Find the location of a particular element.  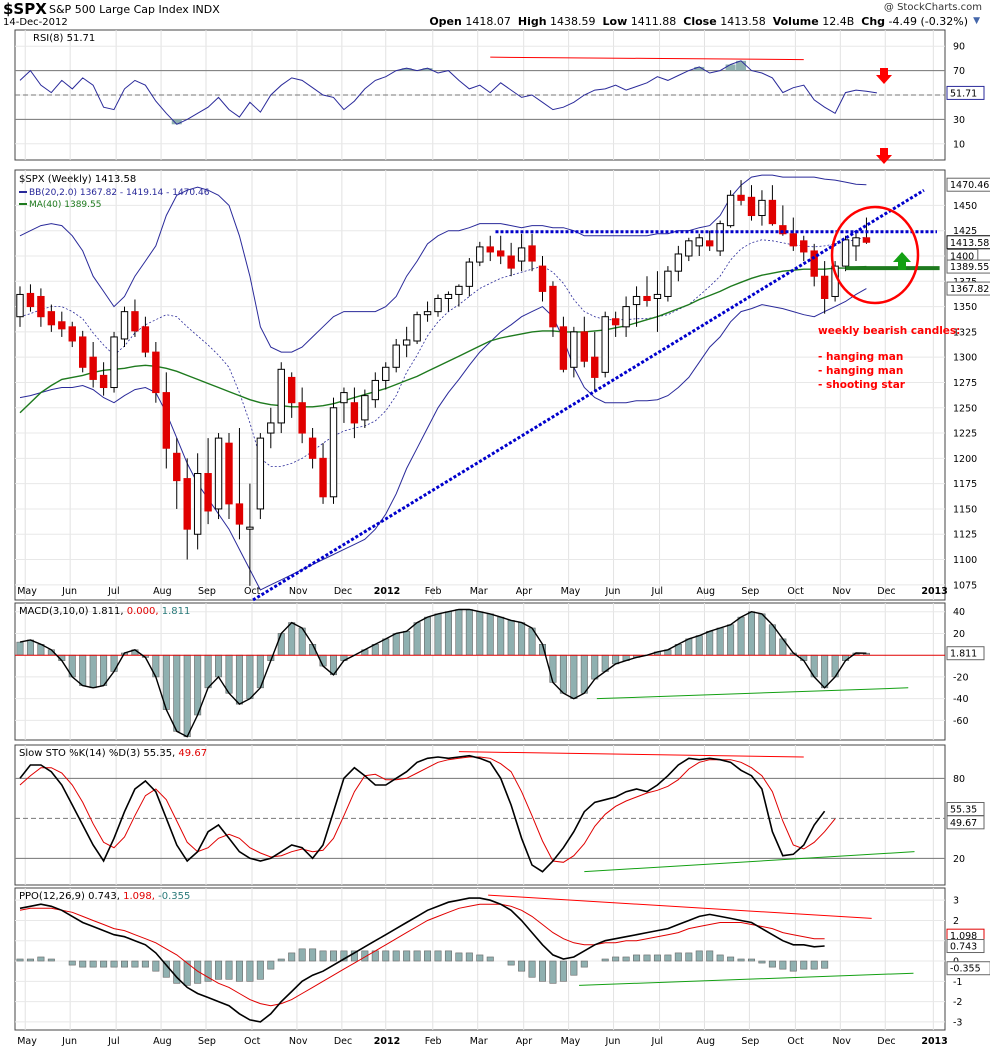

ppo-line is located at coordinates (422, 960).